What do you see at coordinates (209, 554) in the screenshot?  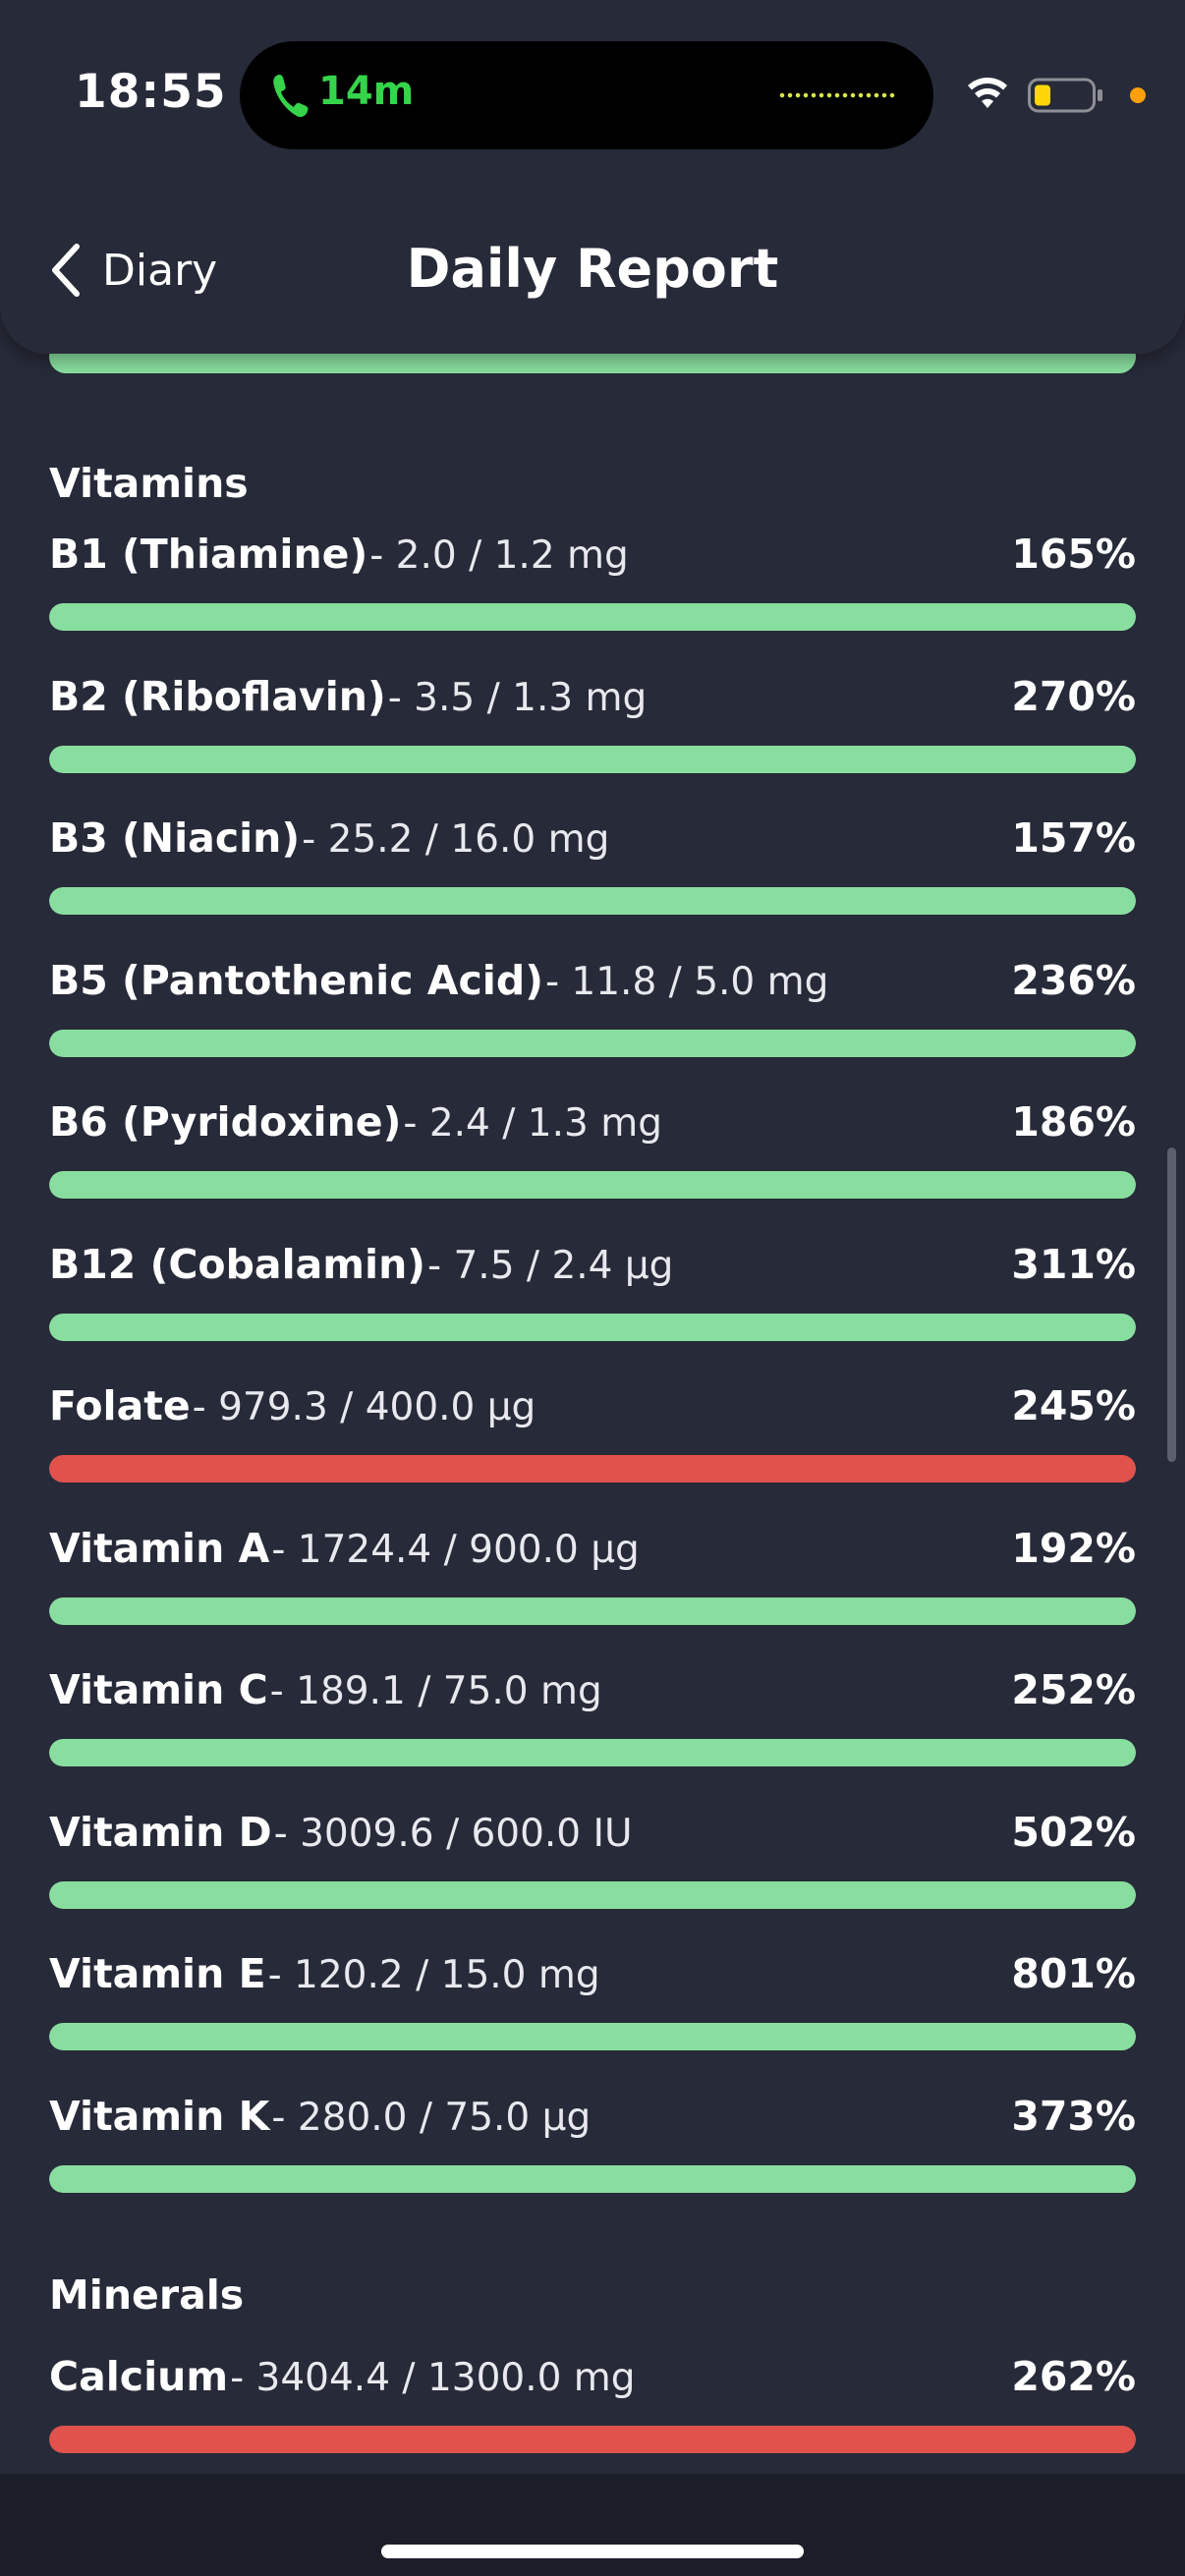 I see `nutrient-name: B1 (Thiamine)` at bounding box center [209, 554].